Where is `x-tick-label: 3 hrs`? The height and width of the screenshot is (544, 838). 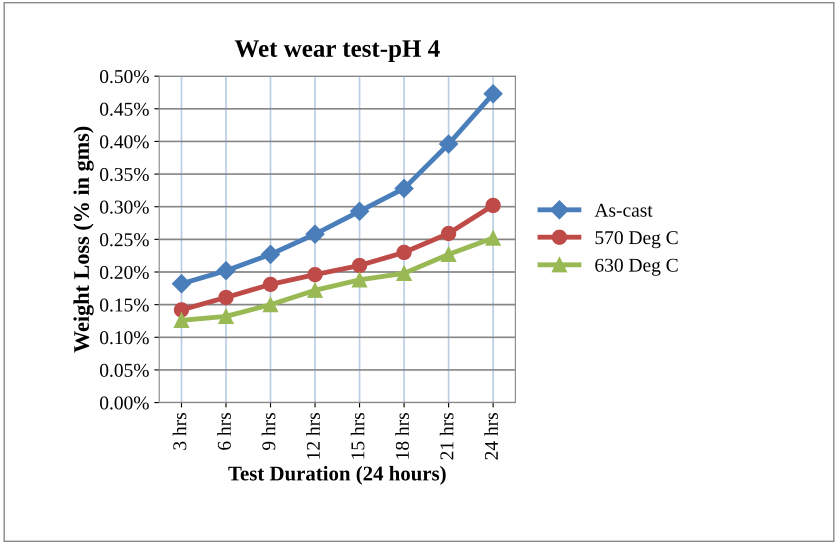
x-tick-label: 3 hrs is located at coordinates (179, 431).